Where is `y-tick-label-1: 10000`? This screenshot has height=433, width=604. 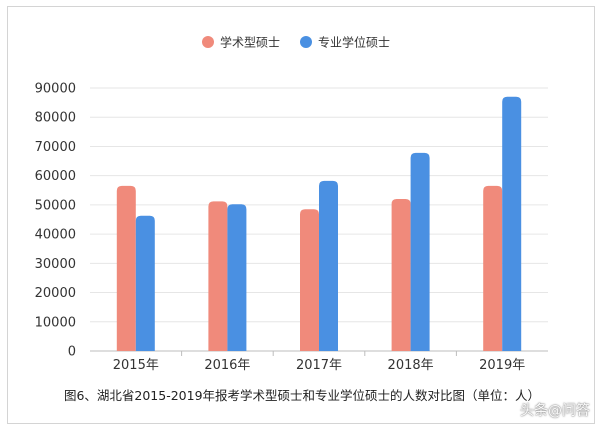 y-tick-label-1: 10000 is located at coordinates (55, 322).